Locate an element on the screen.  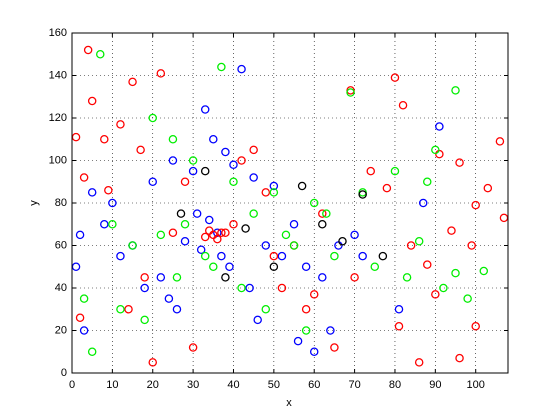
x-tick-label: 70 is located at coordinates (354, 385).